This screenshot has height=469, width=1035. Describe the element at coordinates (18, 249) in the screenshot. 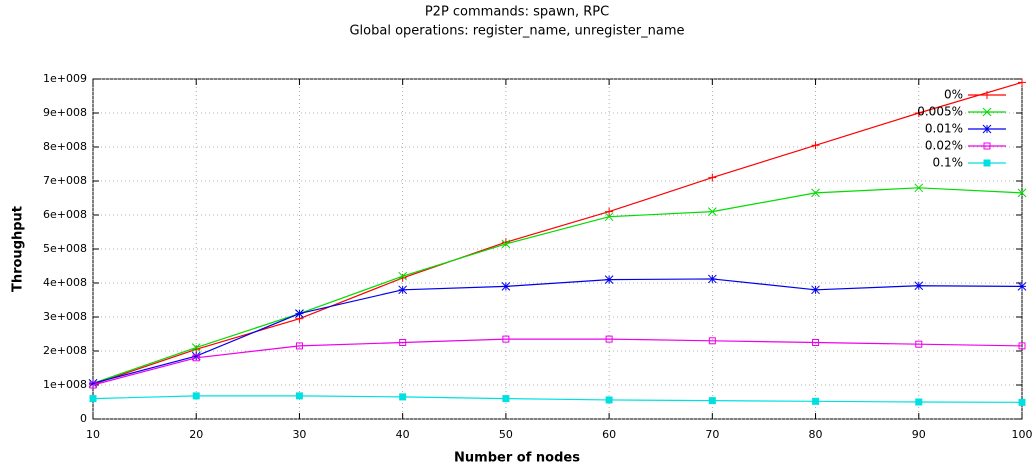

I see `y-axis-label: Throughput` at that location.